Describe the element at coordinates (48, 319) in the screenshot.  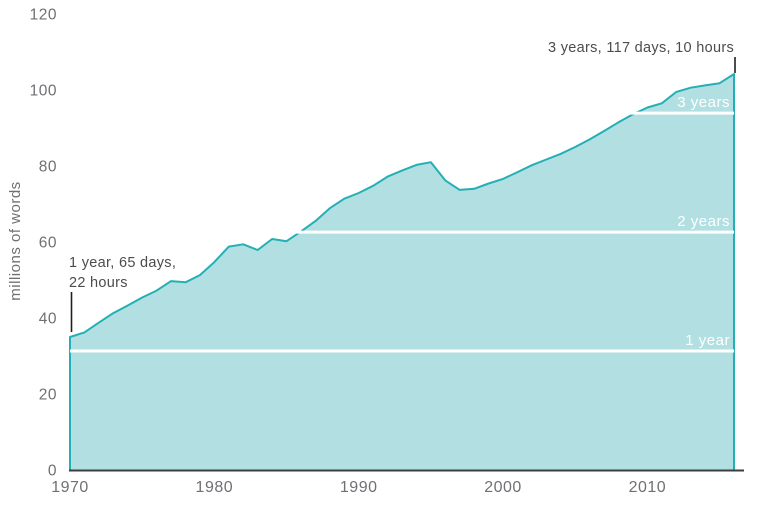
I see `y-tick-label-40: 40` at that location.